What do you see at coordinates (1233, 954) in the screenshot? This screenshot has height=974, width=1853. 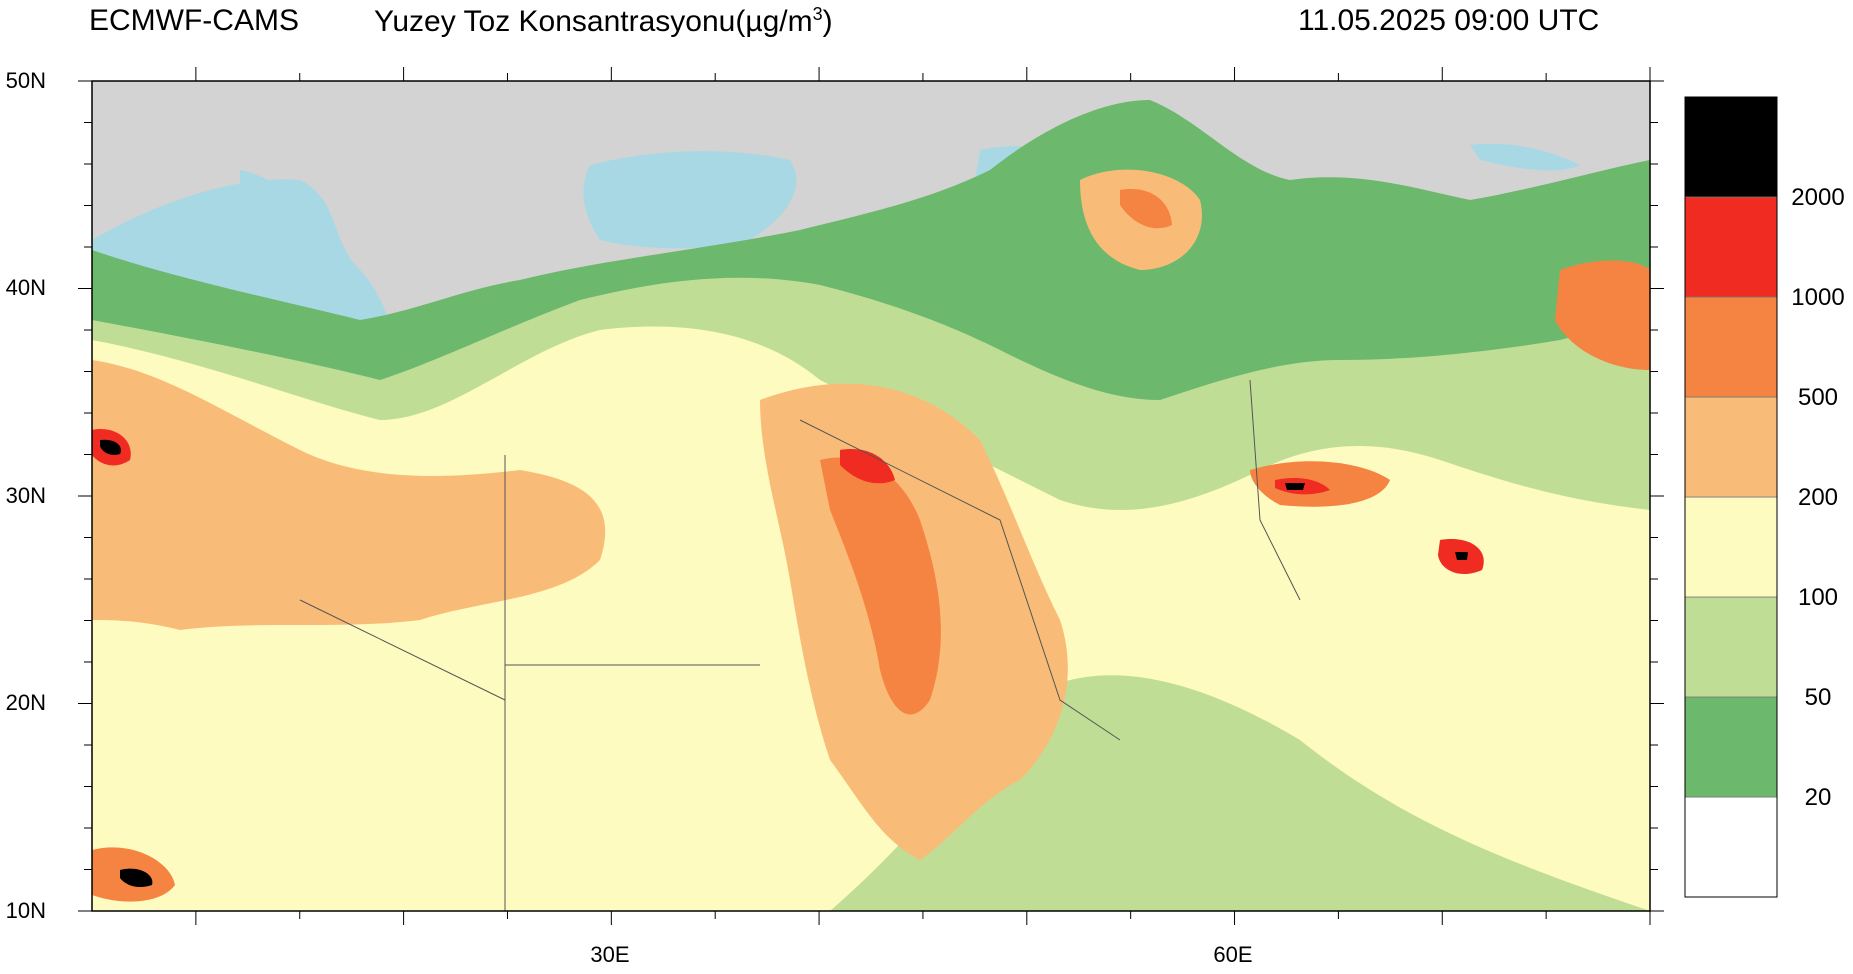 I see `lon-label-60e: 60E` at bounding box center [1233, 954].